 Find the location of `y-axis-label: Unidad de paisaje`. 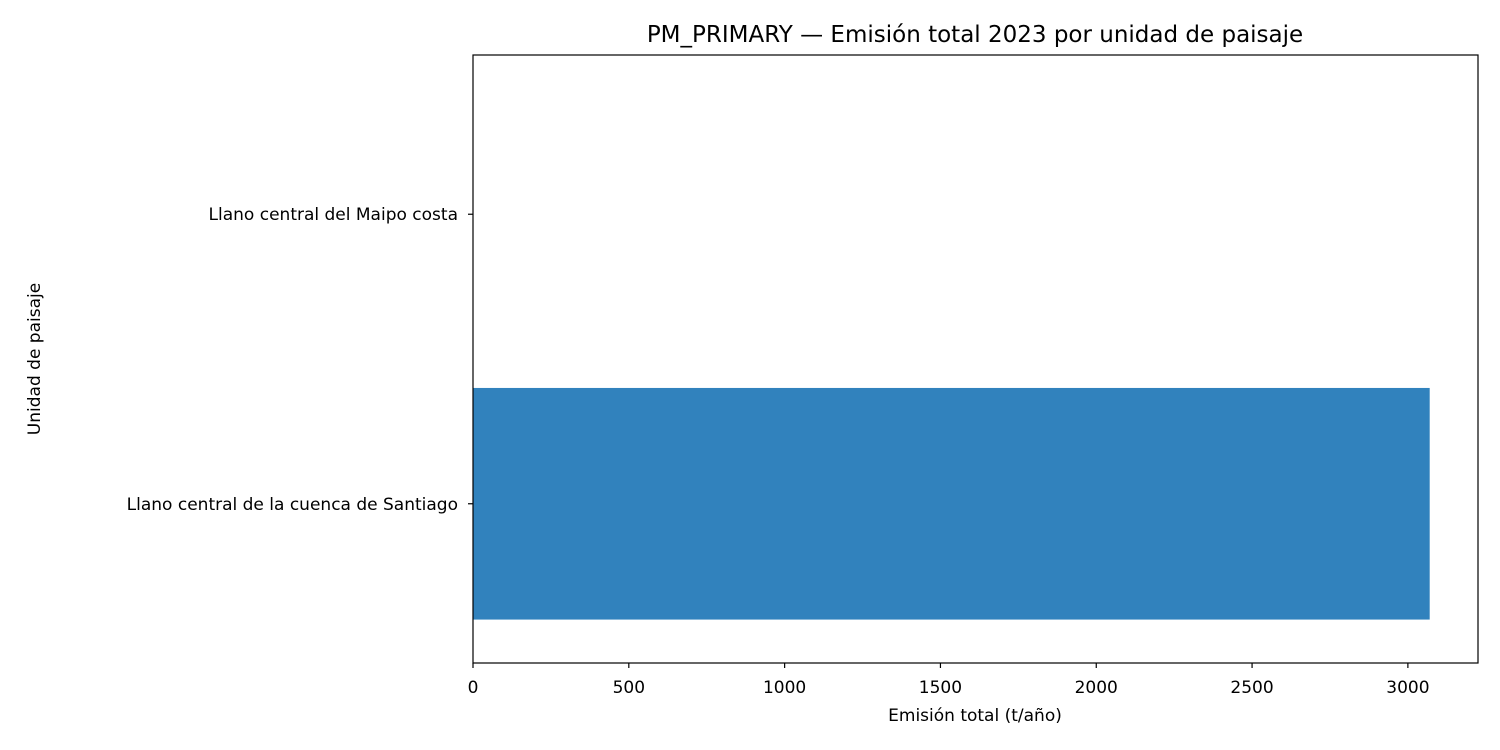

y-axis-label: Unidad de paisaje is located at coordinates (35, 359).